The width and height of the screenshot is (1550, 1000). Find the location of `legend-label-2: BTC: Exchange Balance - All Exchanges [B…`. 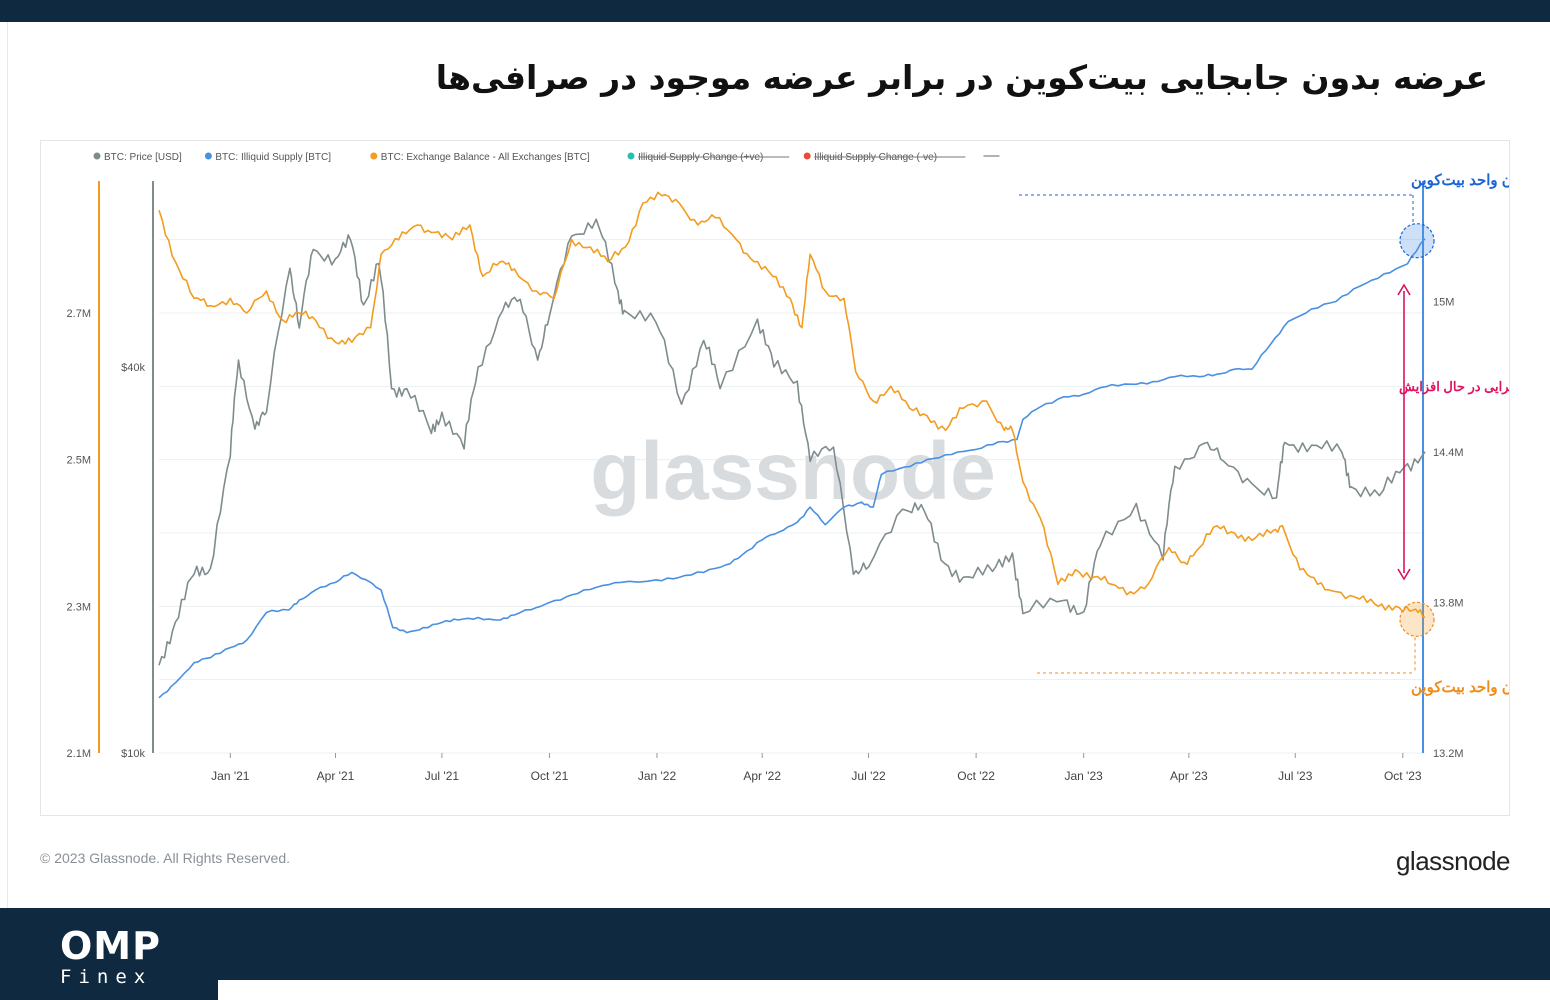

legend-label-2: BTC: Exchange Balance - All Exchanges [B… is located at coordinates (485, 157).